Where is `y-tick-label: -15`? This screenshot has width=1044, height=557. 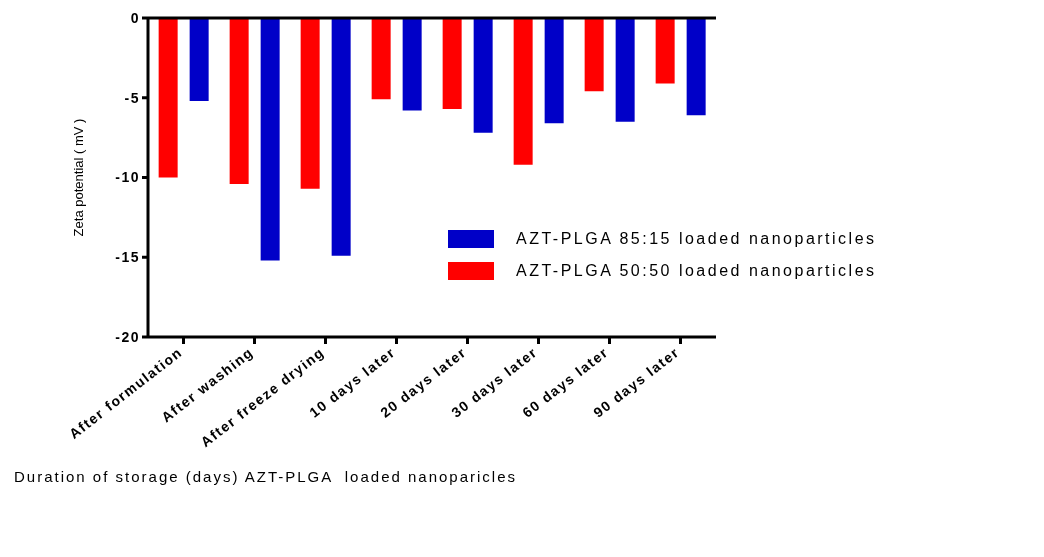
y-tick-label: -15 is located at coordinates (127, 257).